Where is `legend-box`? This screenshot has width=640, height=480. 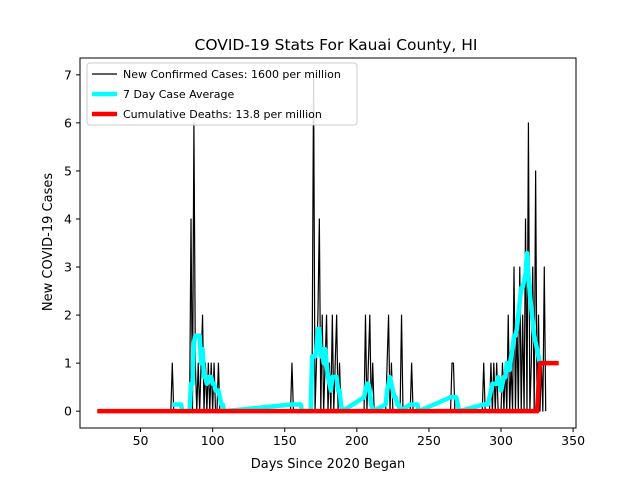 legend-box is located at coordinates (222, 94).